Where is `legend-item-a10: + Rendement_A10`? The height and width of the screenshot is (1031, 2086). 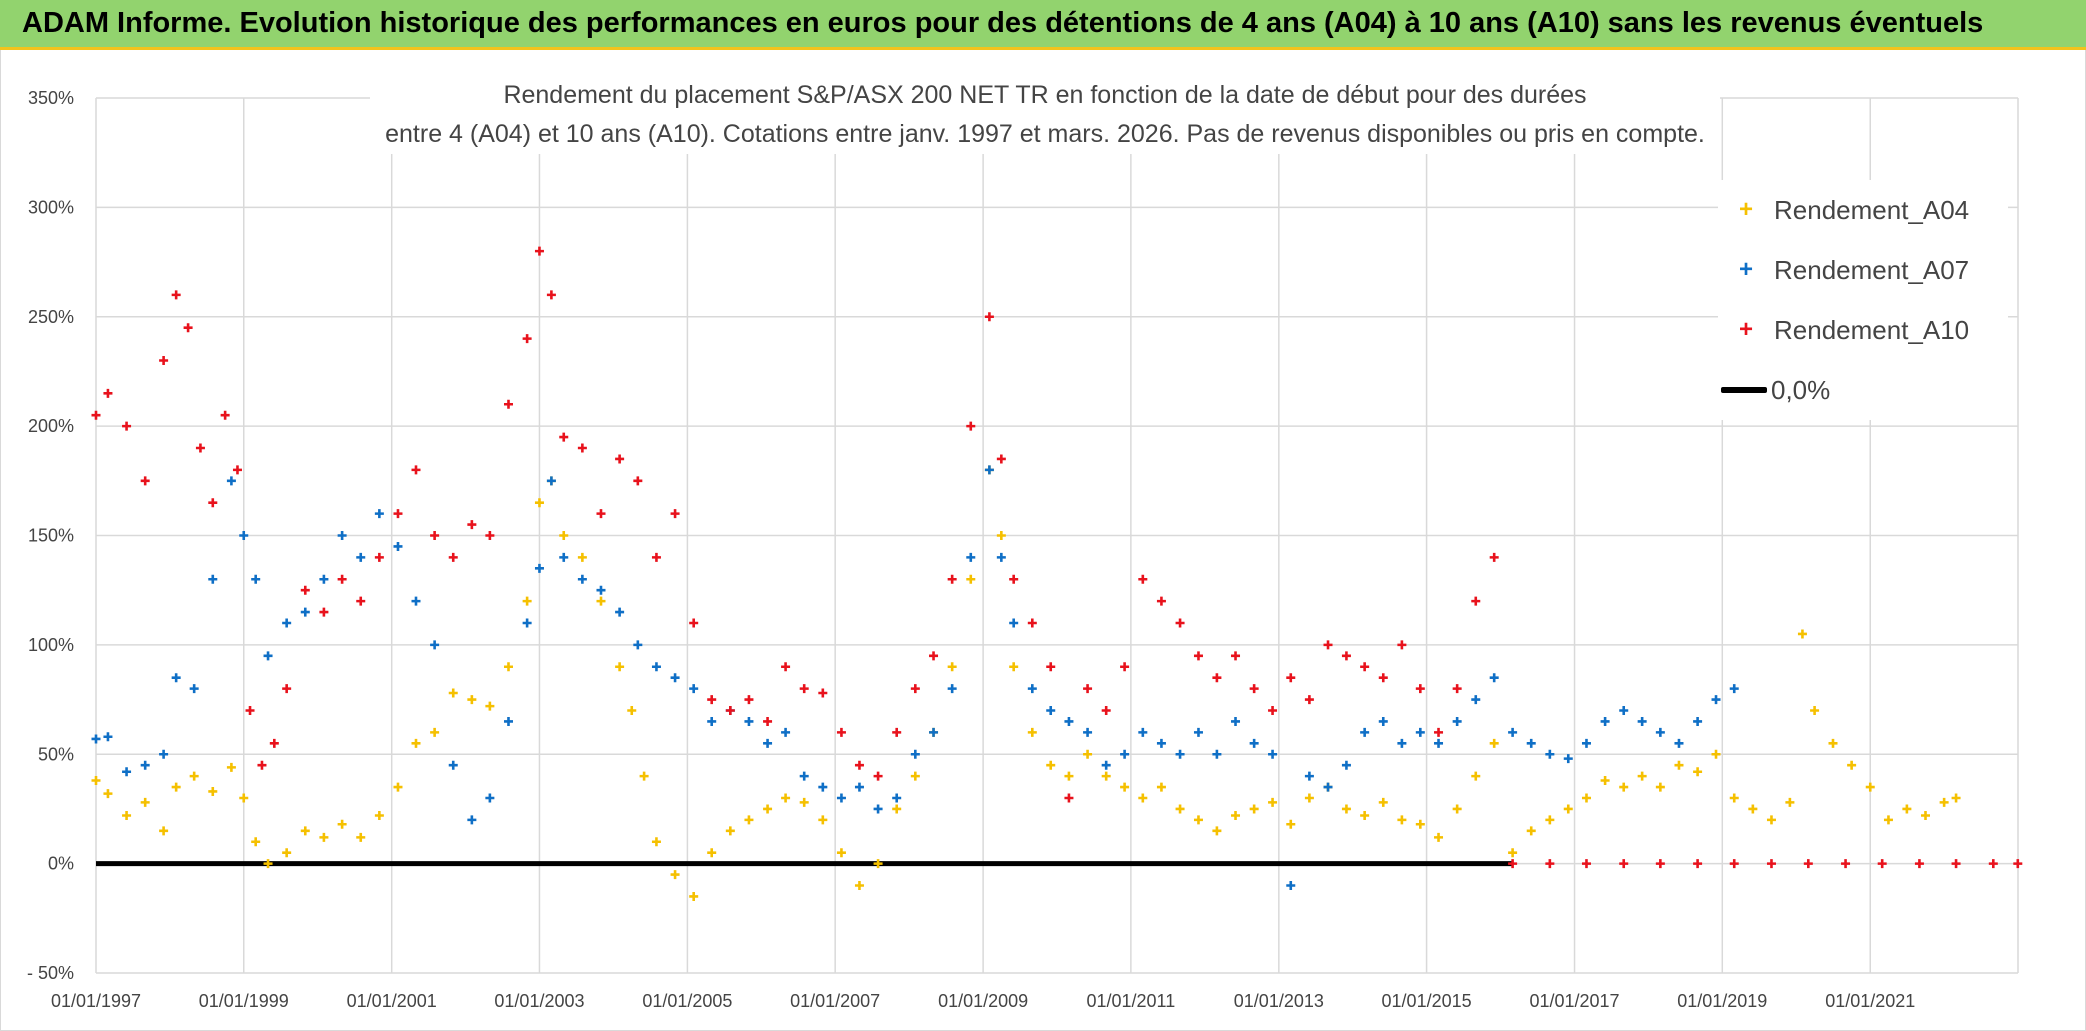
legend-item-a10: + Rendement_A10 is located at coordinates (1843, 330).